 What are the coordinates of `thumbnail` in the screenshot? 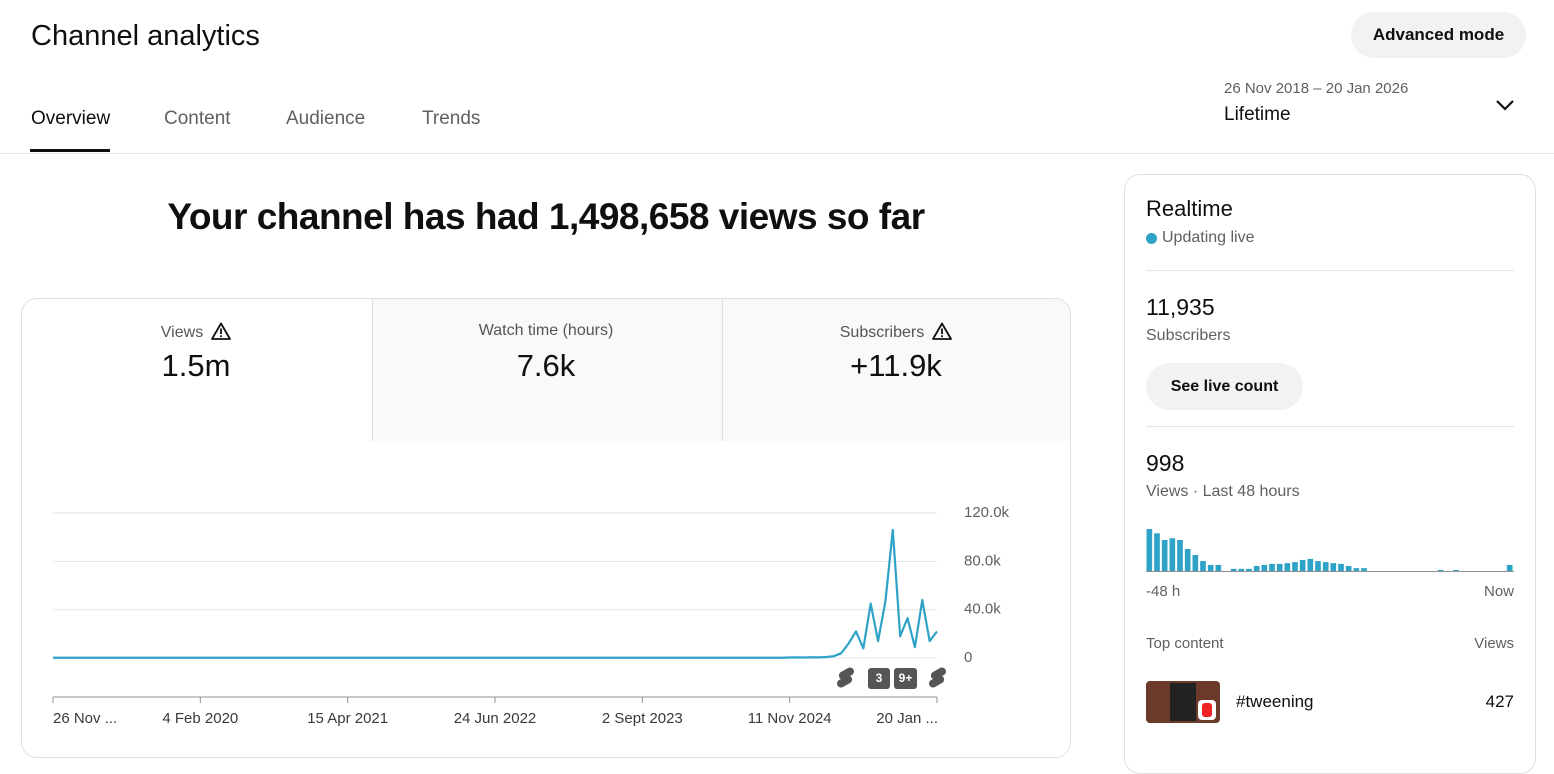 It's located at (1183, 702).